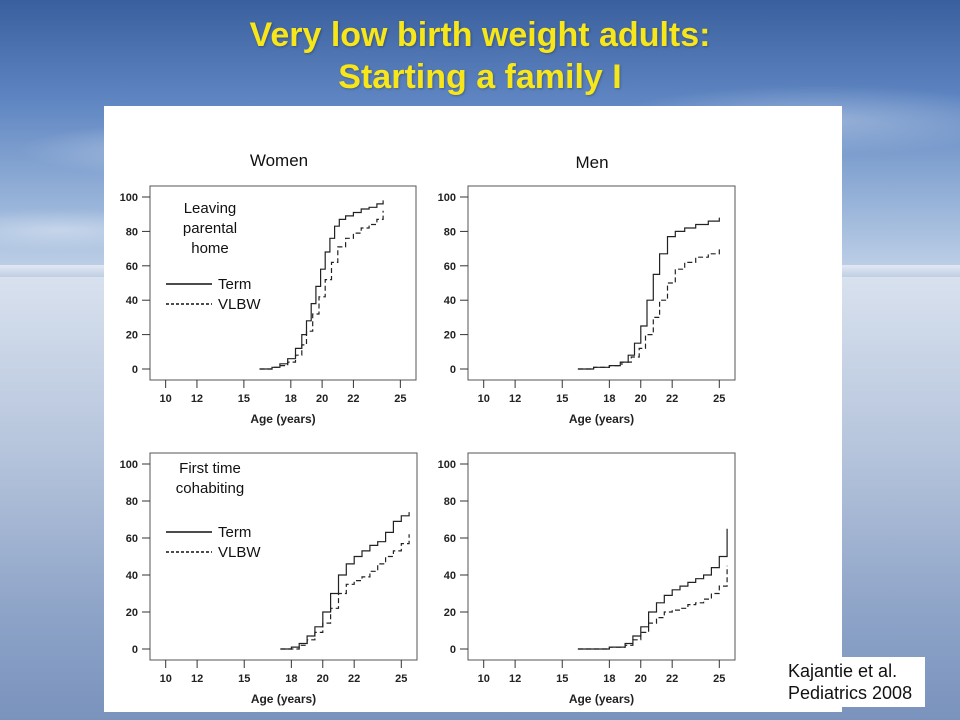 This screenshot has width=960, height=720. I want to click on citation-line-2: Pediatrics 2008, so click(850, 693).